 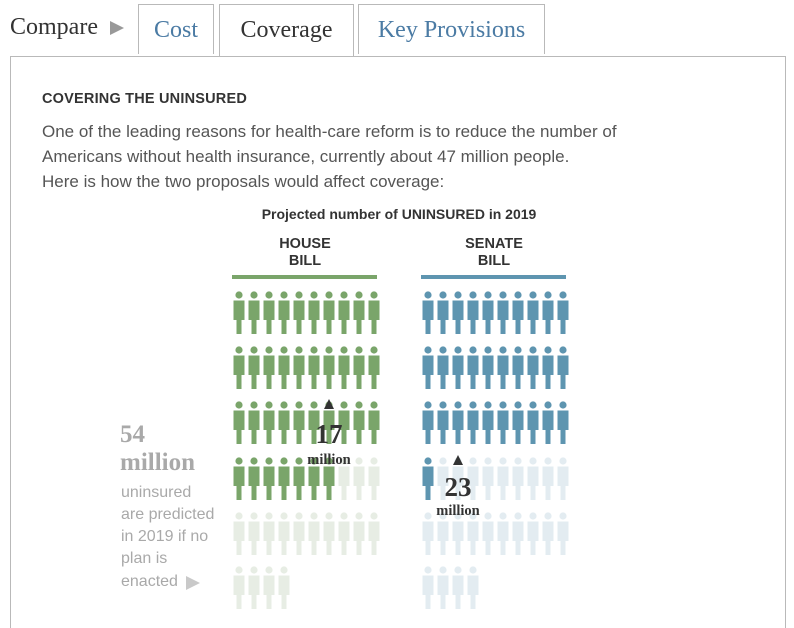 I want to click on tab-cost: Cost, so click(x=176, y=29).